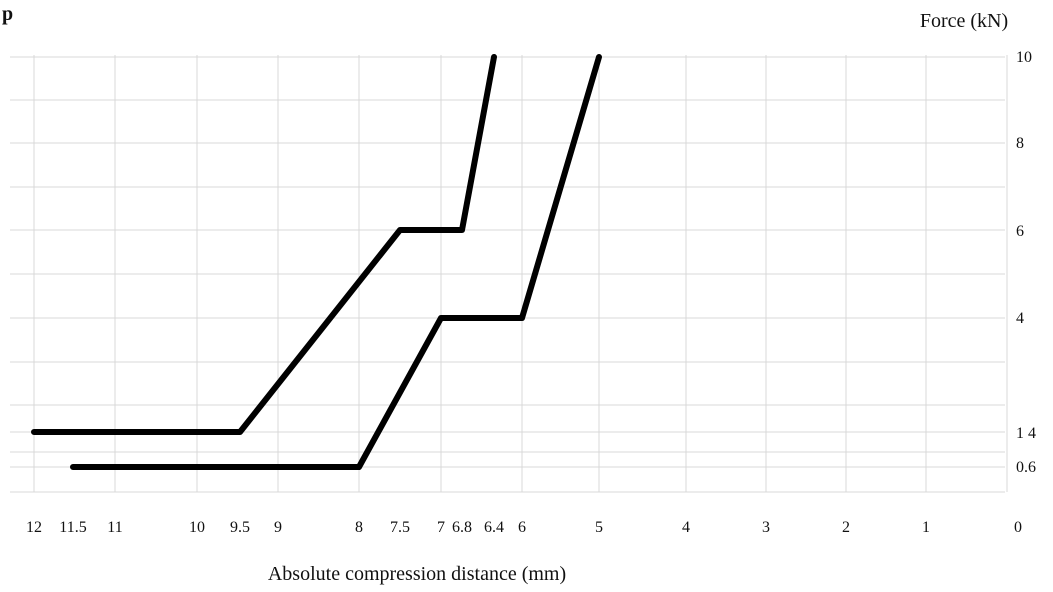  I want to click on x-tick-label: 9.5, so click(240, 527).